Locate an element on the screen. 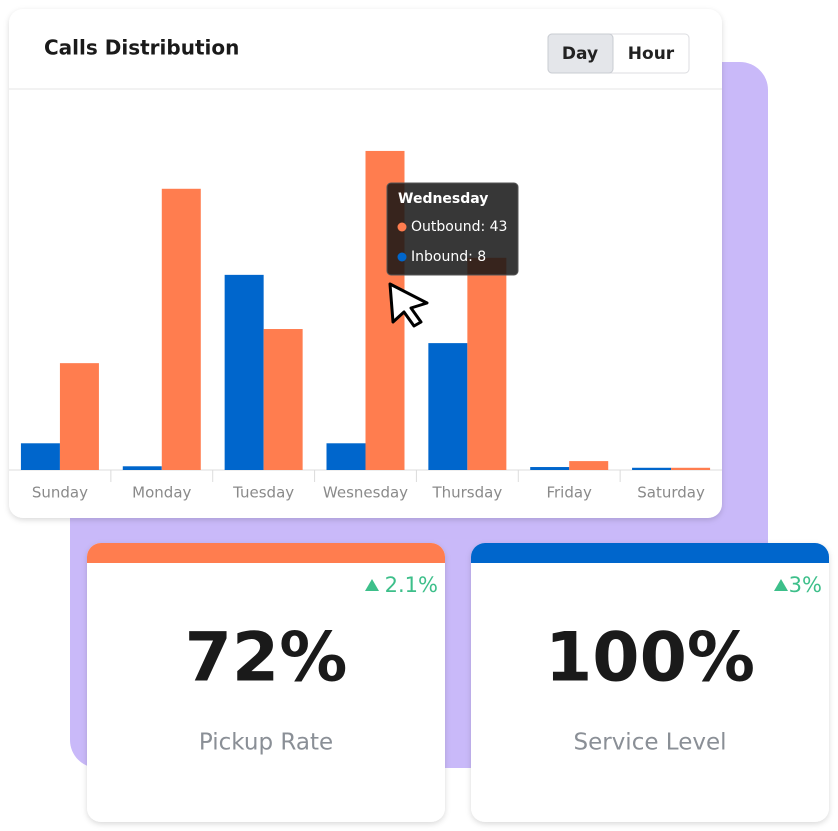 The image size is (838, 831). x-tick-label: Sunday is located at coordinates (60, 493).